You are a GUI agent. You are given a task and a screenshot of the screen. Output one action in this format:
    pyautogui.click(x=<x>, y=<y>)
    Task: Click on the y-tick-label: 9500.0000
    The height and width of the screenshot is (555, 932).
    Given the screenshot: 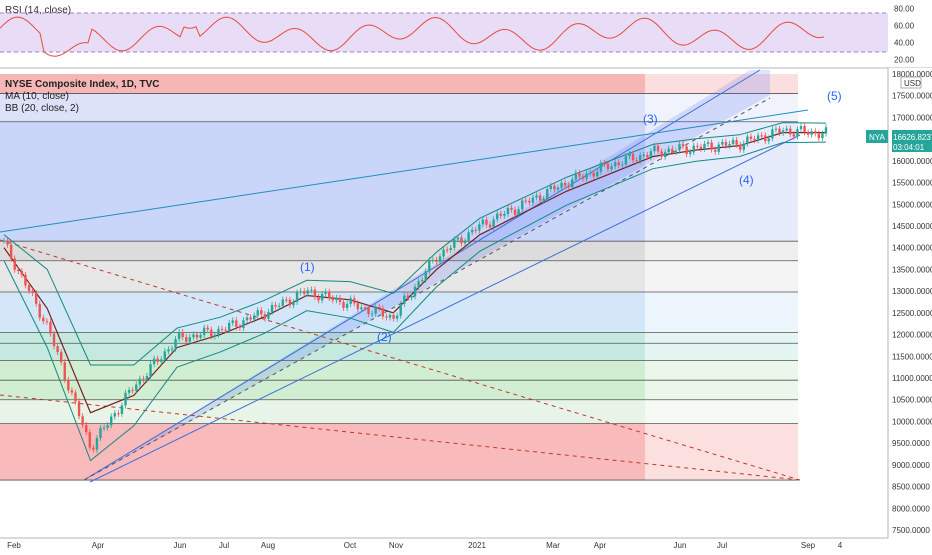 What is the action you would take?
    pyautogui.click(x=911, y=443)
    